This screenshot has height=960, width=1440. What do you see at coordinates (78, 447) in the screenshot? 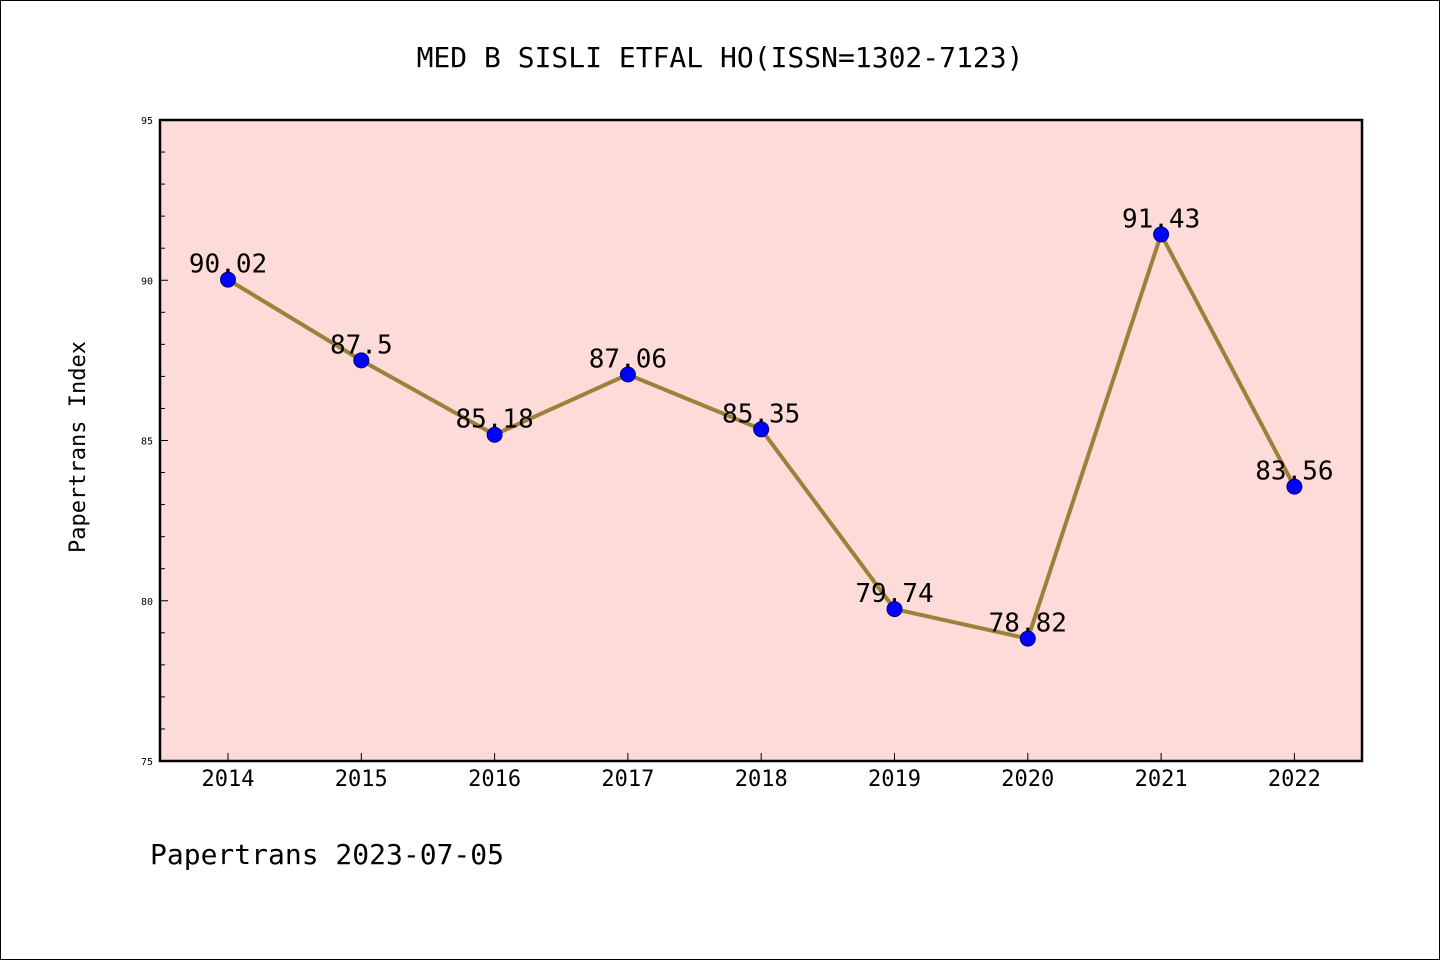
I see `y-axis-label: Papertrans Index` at bounding box center [78, 447].